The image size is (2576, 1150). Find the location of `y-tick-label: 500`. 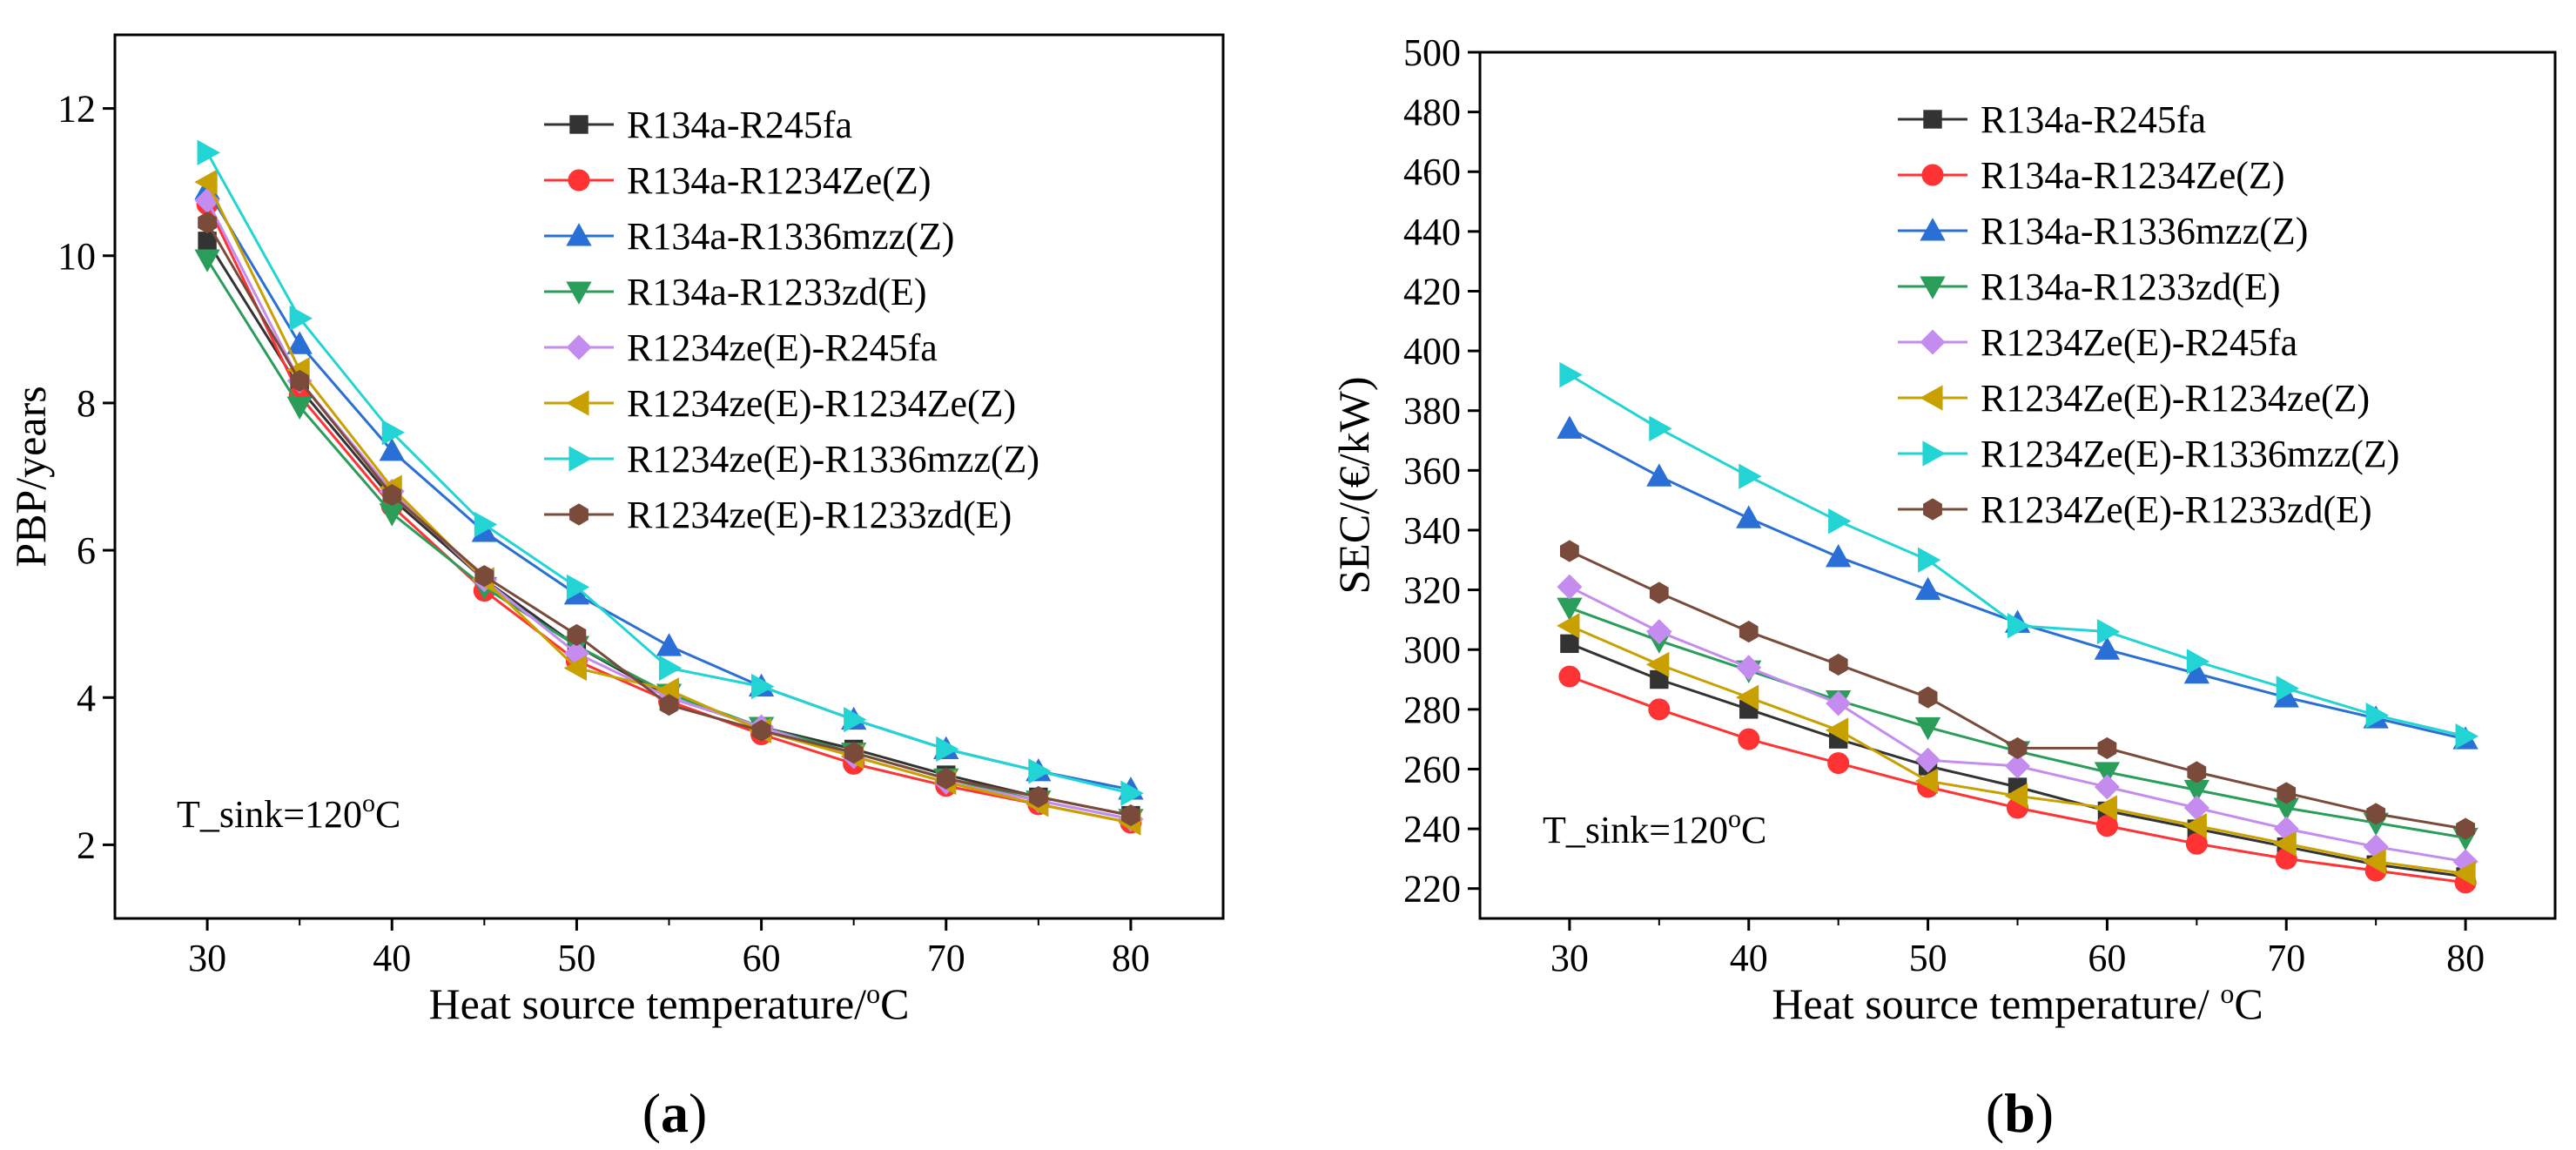

y-tick-label: 500 is located at coordinates (1432, 52).